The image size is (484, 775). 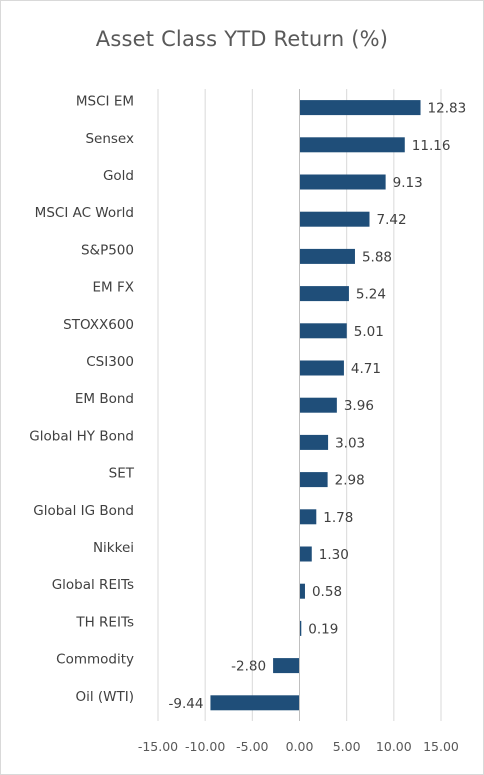 What do you see at coordinates (441, 746) in the screenshot?
I see `x-tick-label: 15.00` at bounding box center [441, 746].